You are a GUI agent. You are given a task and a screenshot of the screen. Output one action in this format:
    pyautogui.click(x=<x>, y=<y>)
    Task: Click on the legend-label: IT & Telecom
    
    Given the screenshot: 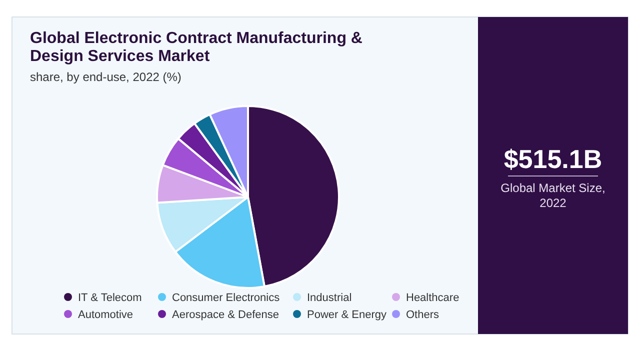 What is the action you would take?
    pyautogui.click(x=110, y=298)
    